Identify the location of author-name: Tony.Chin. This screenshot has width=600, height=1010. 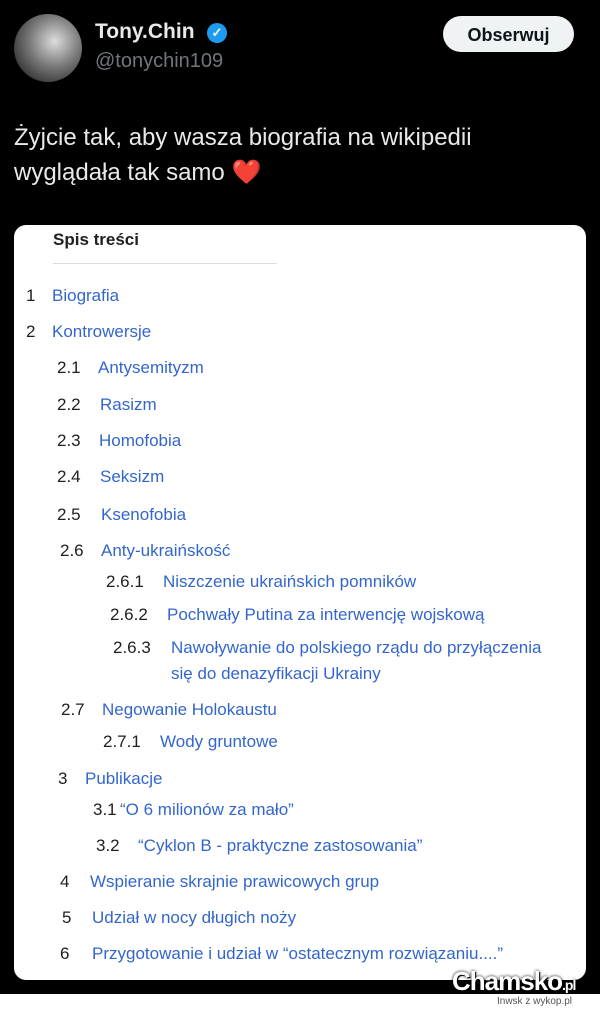
(145, 31).